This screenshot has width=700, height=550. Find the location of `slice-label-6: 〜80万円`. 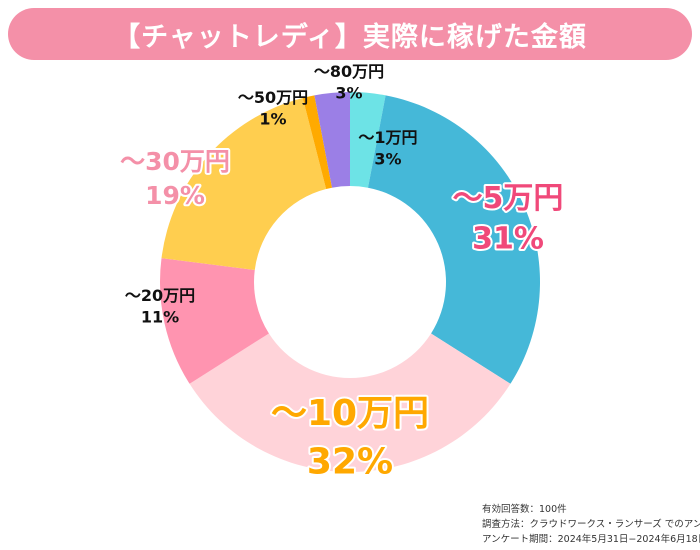

slice-label-6: 〜80万円 is located at coordinates (349, 71).